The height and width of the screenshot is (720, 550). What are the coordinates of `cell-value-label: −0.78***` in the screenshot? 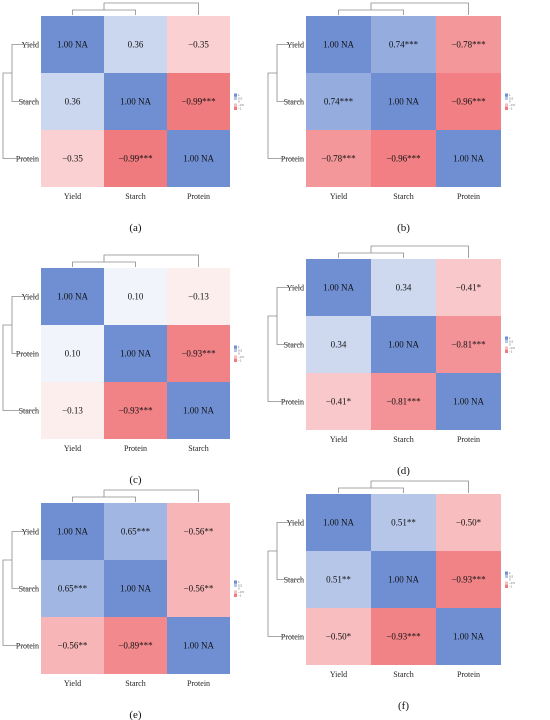 It's located at (468, 45).